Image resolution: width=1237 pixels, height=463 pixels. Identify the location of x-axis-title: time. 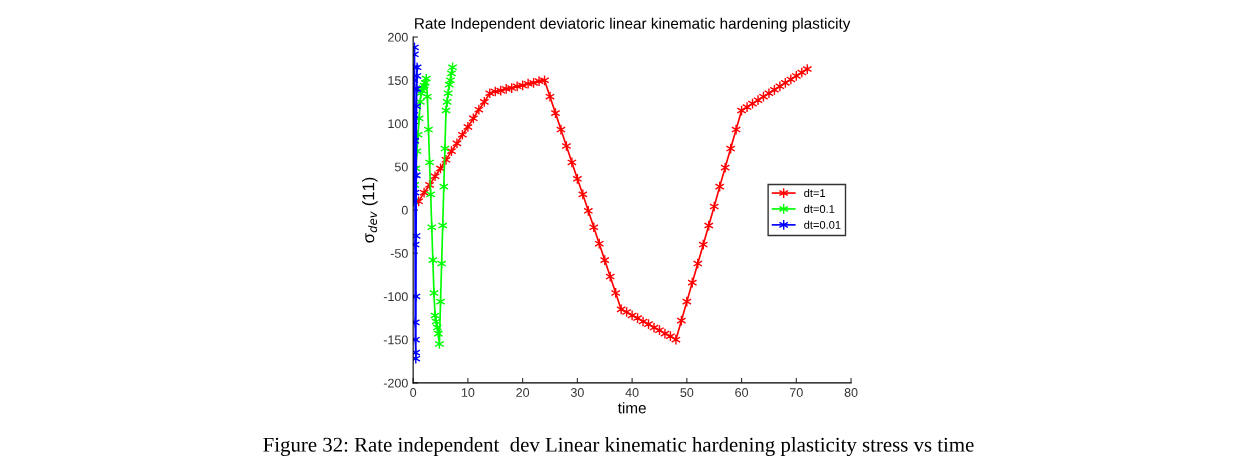
(631, 408).